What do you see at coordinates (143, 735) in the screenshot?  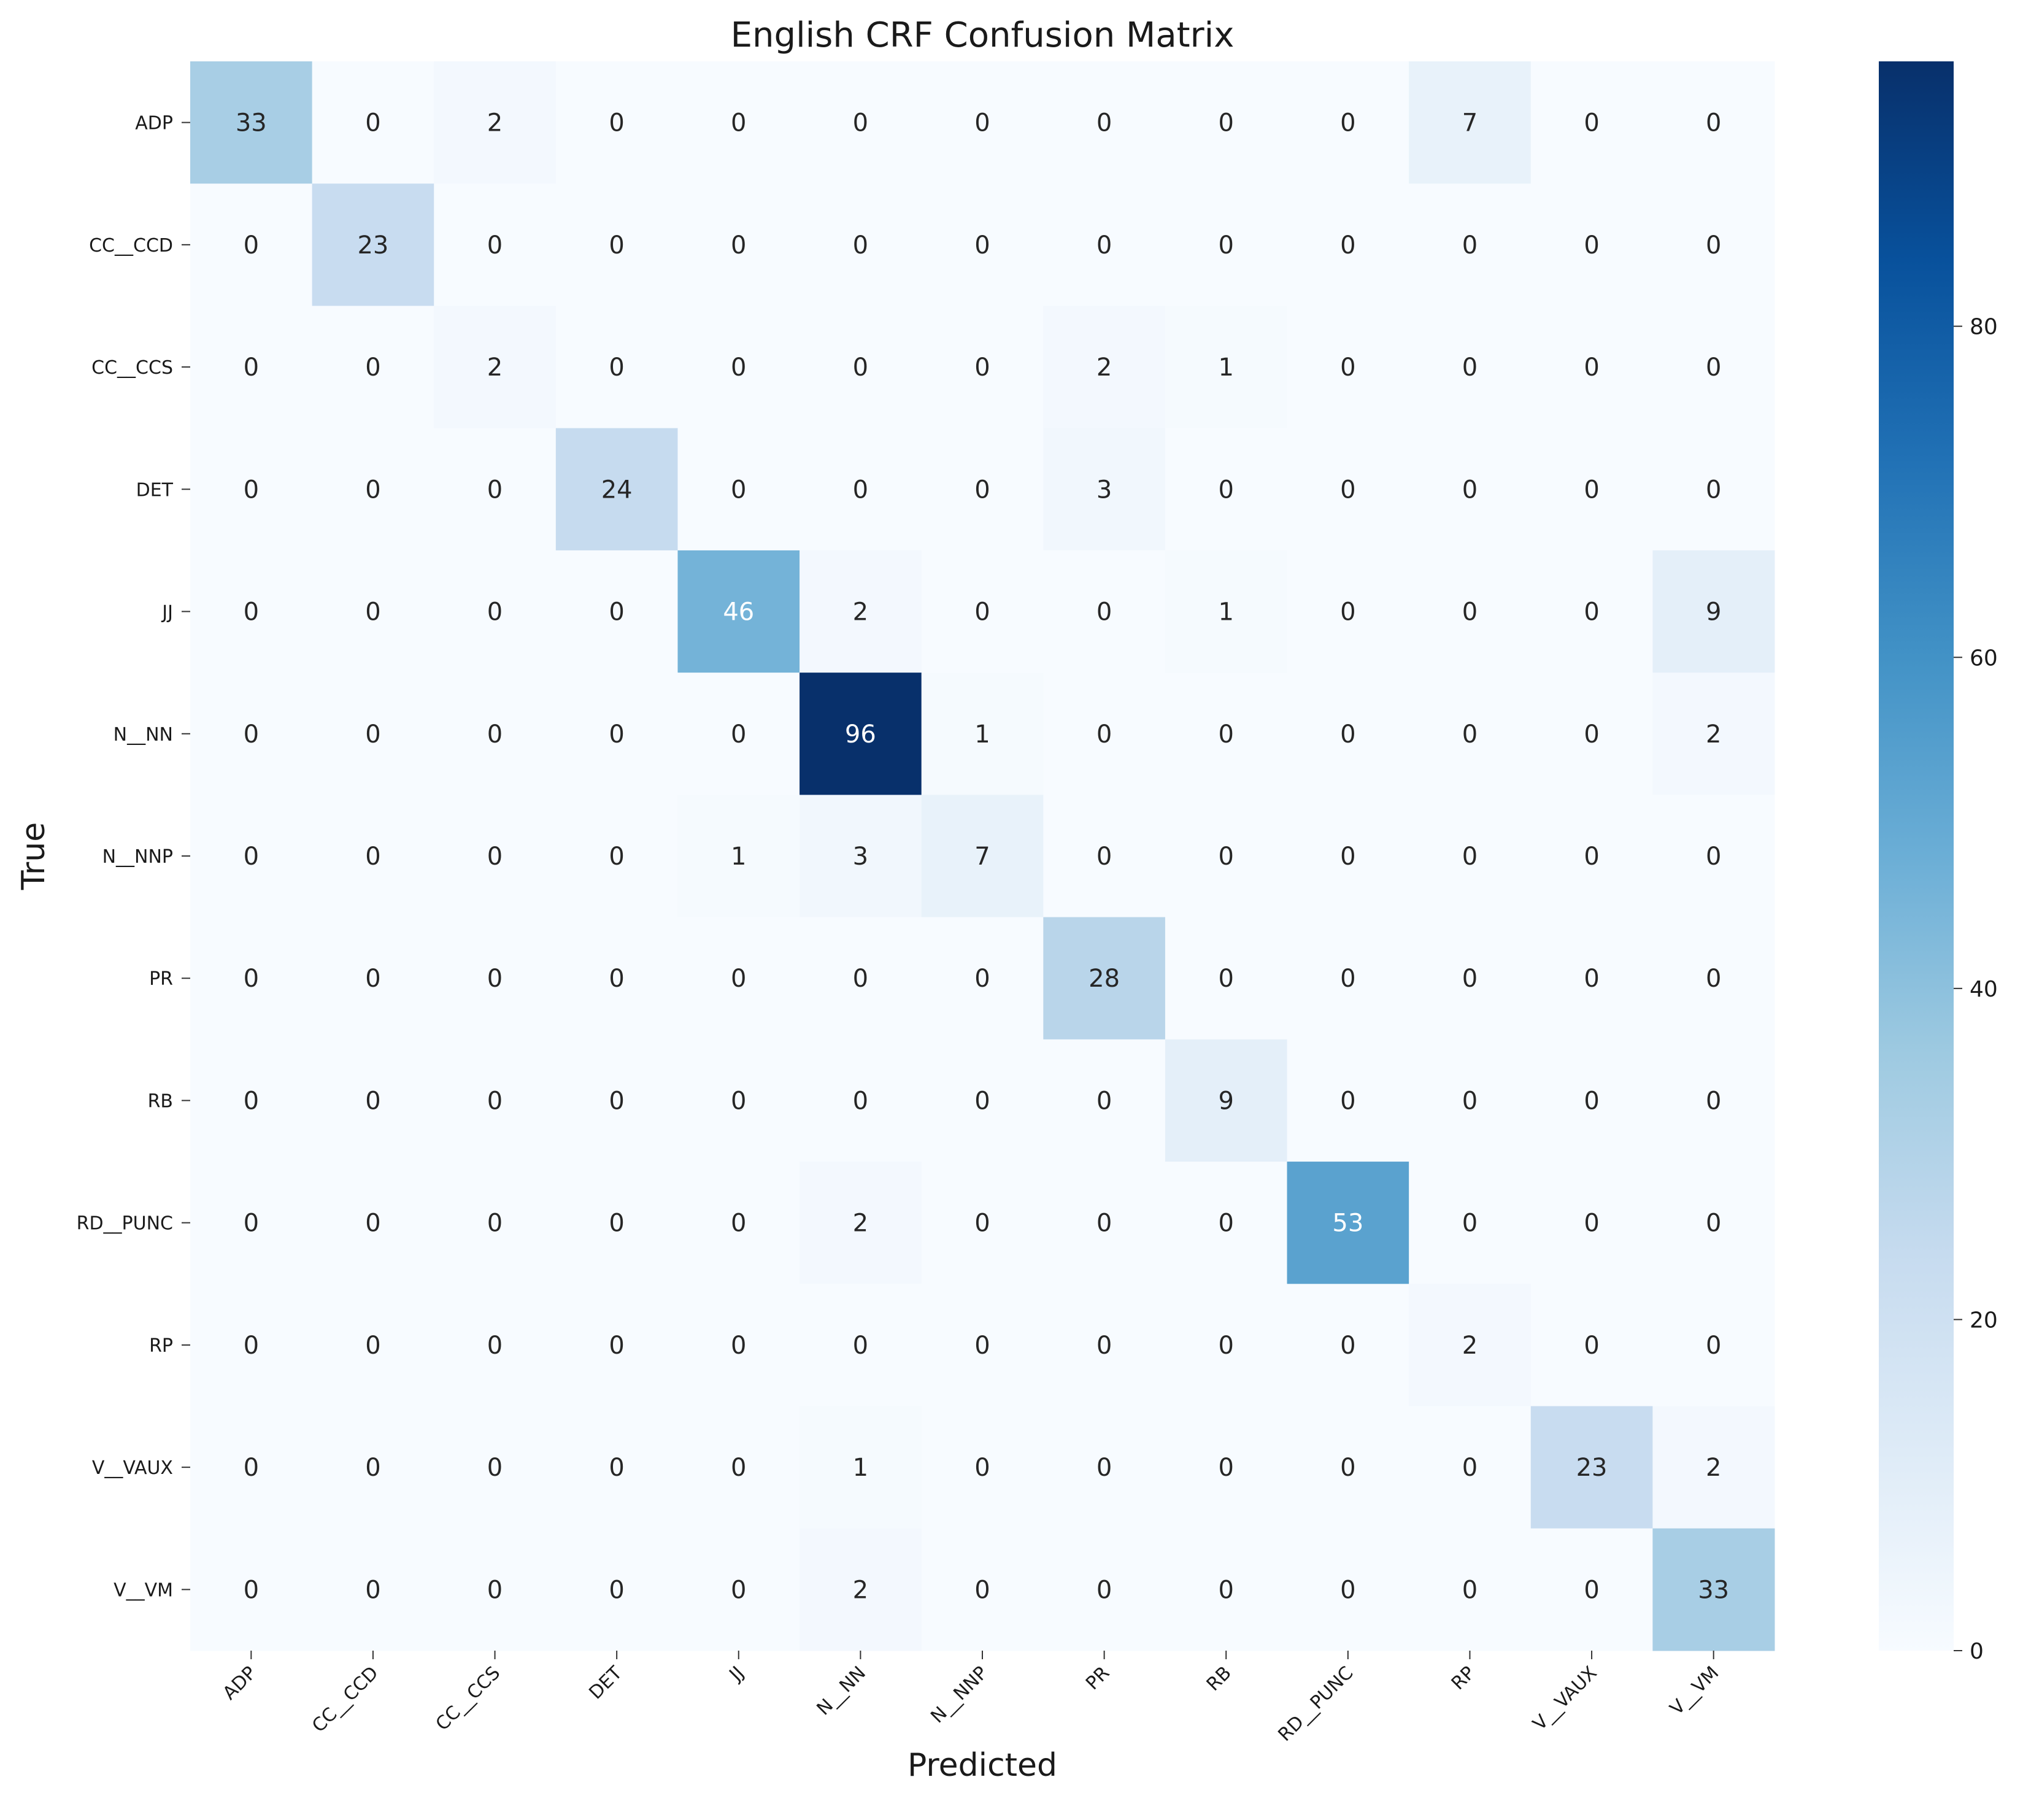 I see `y-tick-label: N__NN` at bounding box center [143, 735].